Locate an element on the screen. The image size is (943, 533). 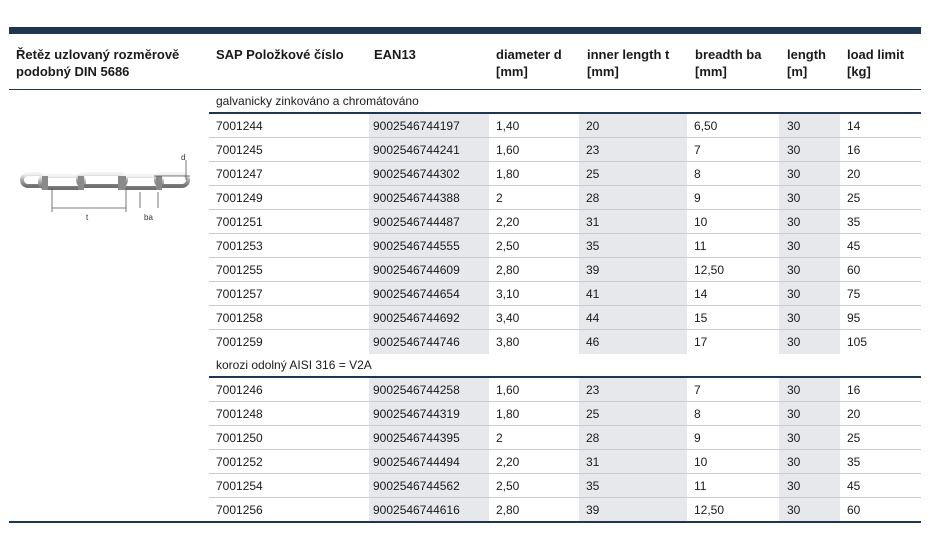
table-row: 7001251 9002546744487 2,20 31 10 30 35 is located at coordinates (565, 222).